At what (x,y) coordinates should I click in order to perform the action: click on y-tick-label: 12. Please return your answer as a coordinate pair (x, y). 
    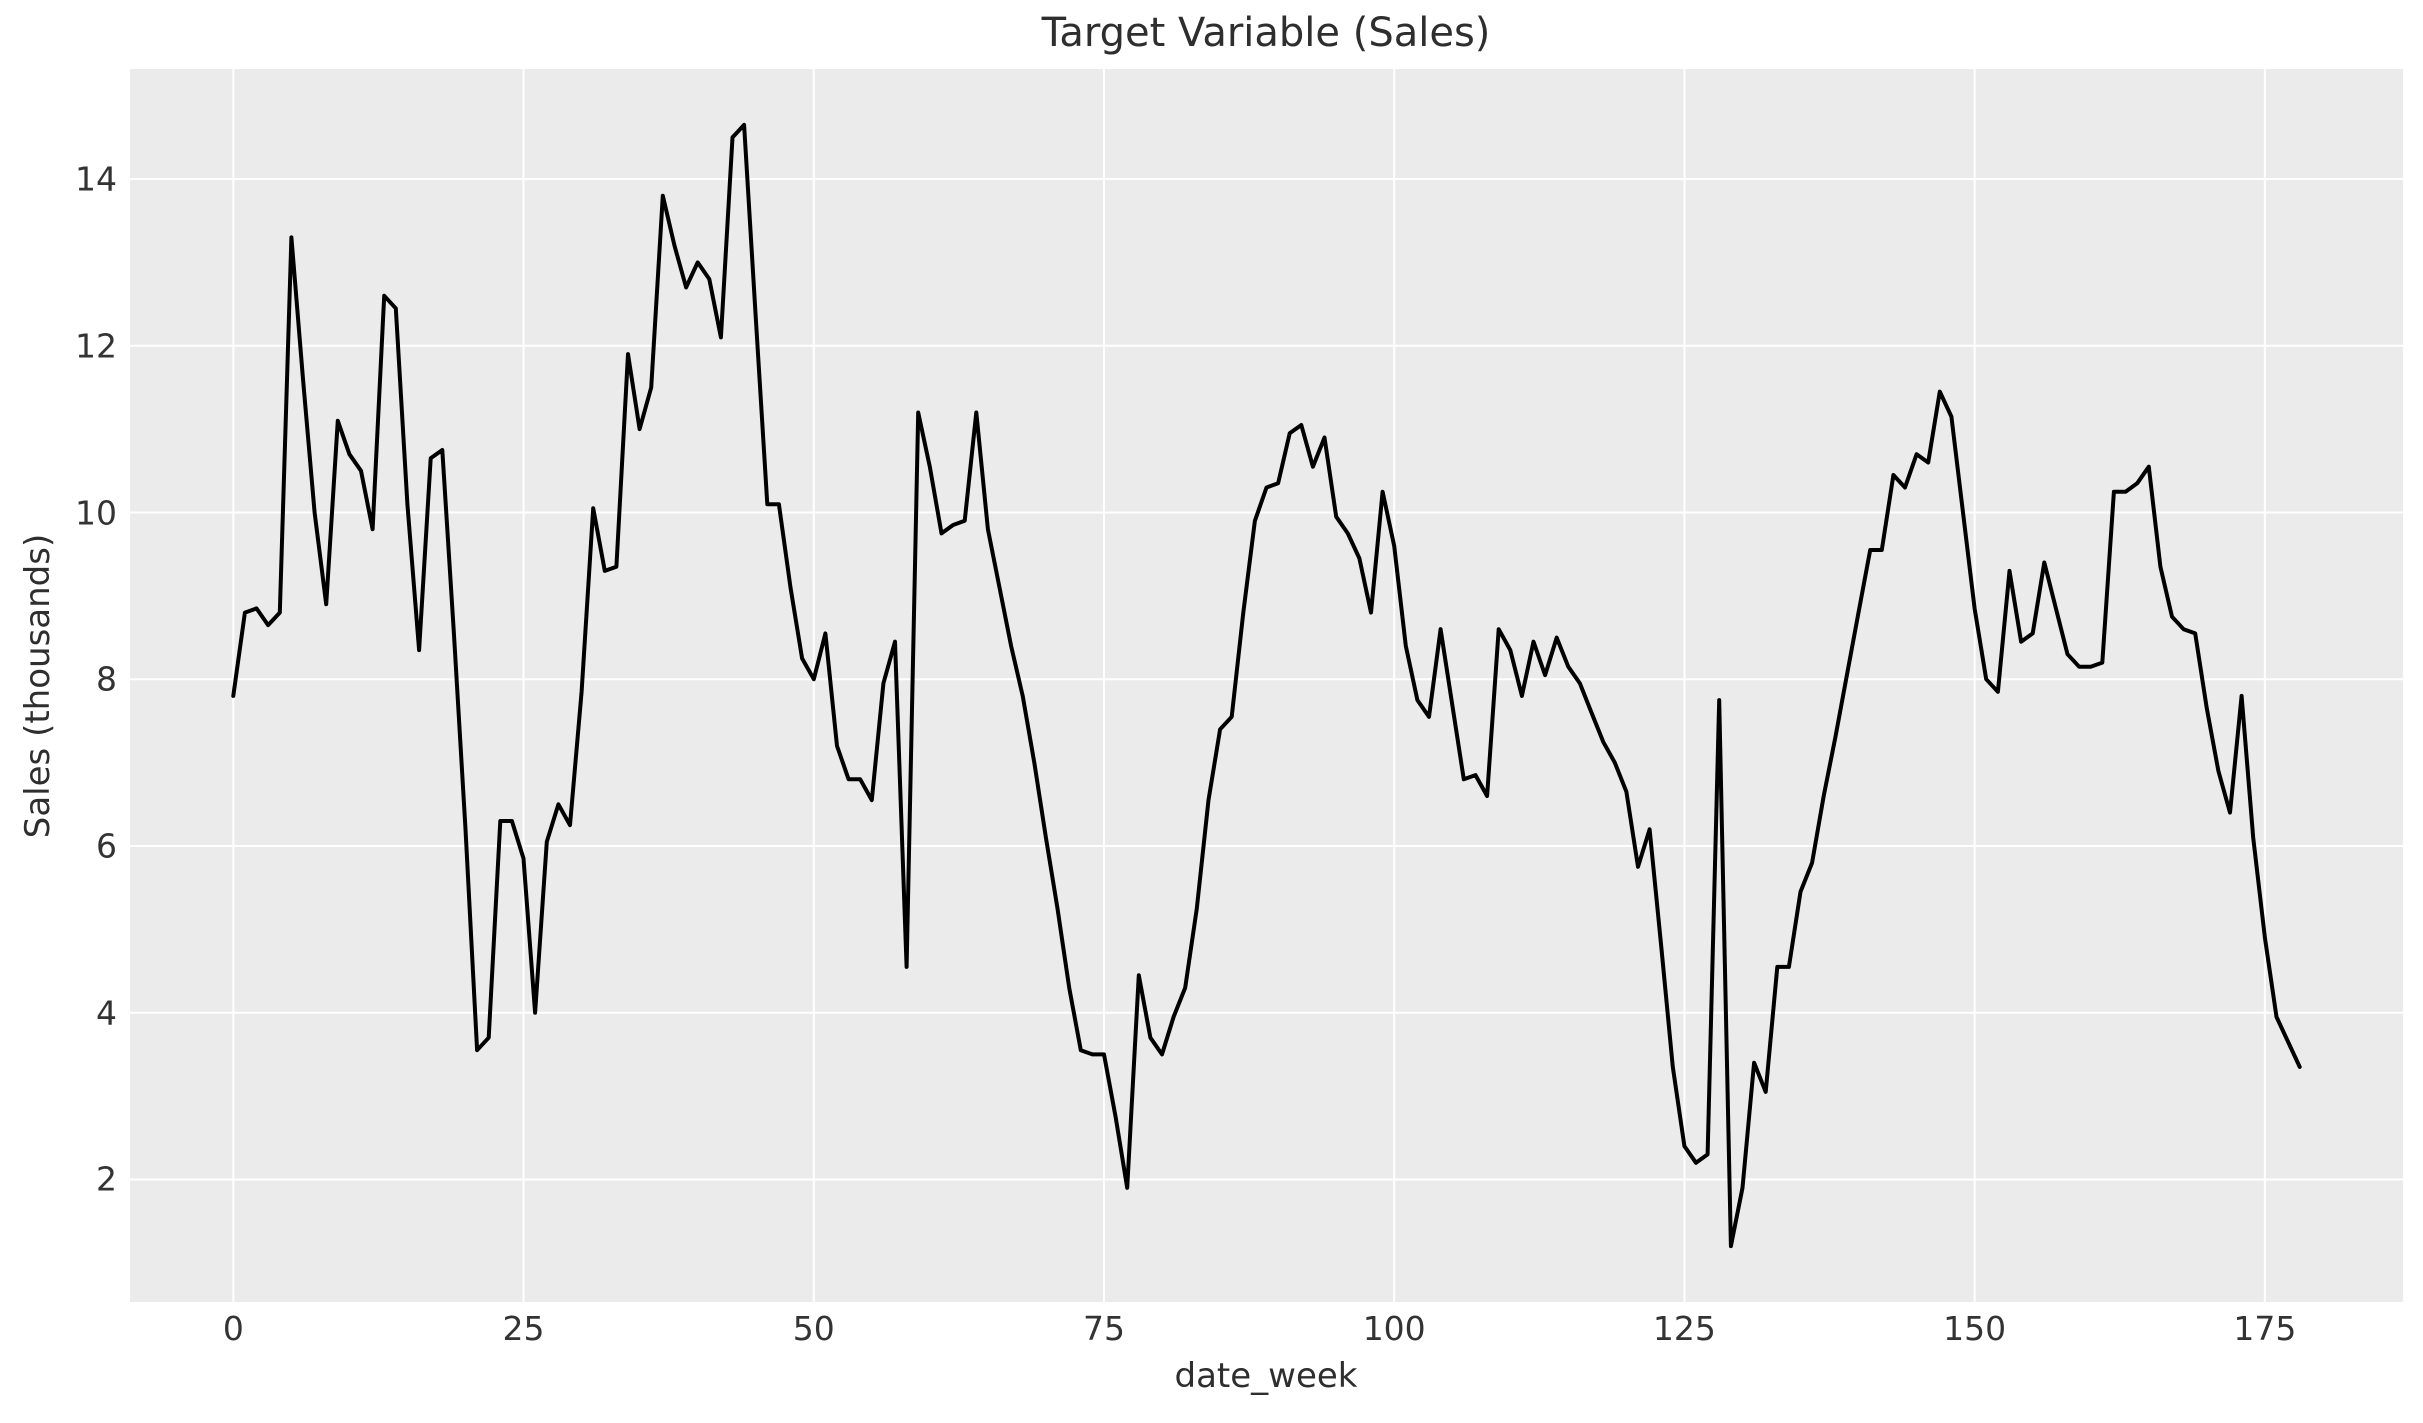
    Looking at the image, I should click on (96, 346).